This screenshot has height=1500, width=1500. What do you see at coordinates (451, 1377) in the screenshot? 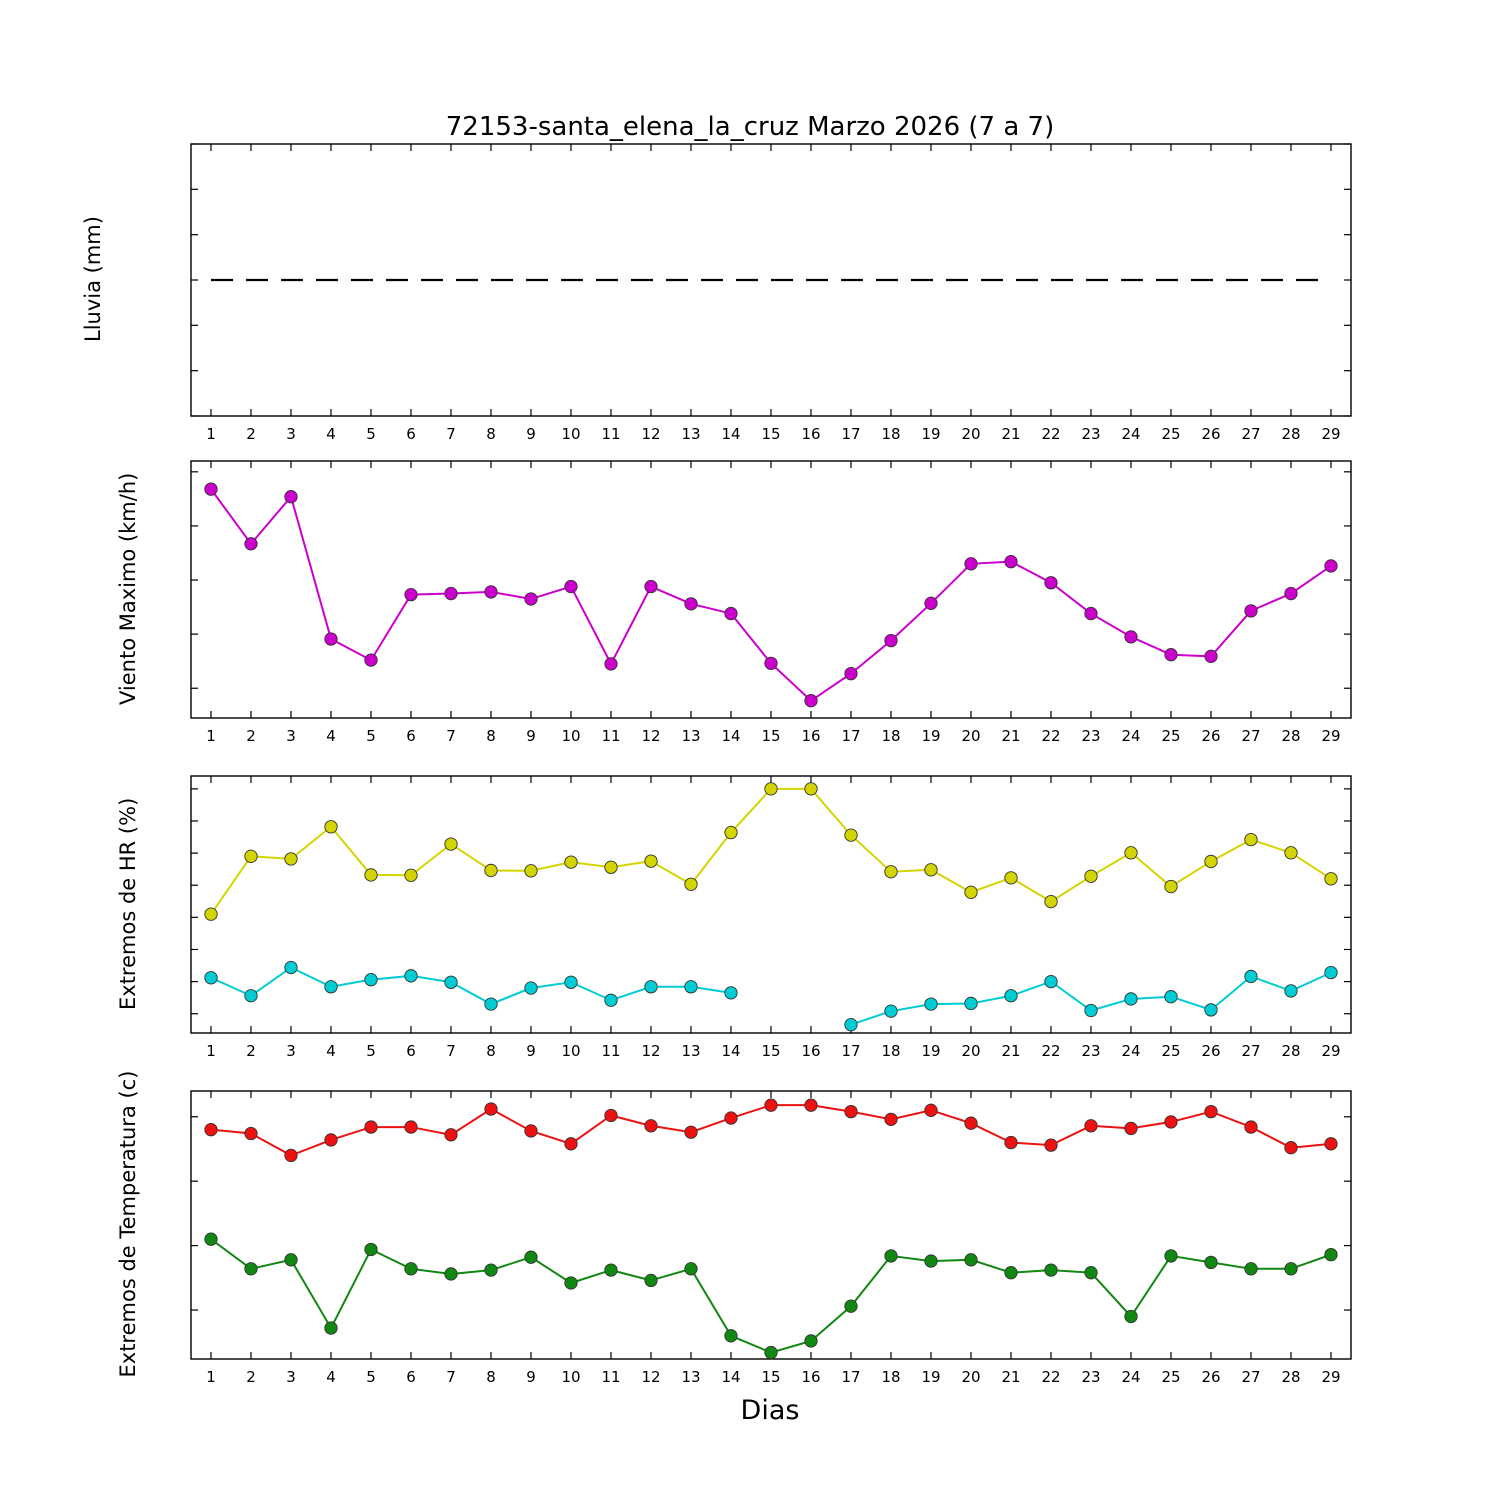
I see `x-tick-label: 7` at bounding box center [451, 1377].